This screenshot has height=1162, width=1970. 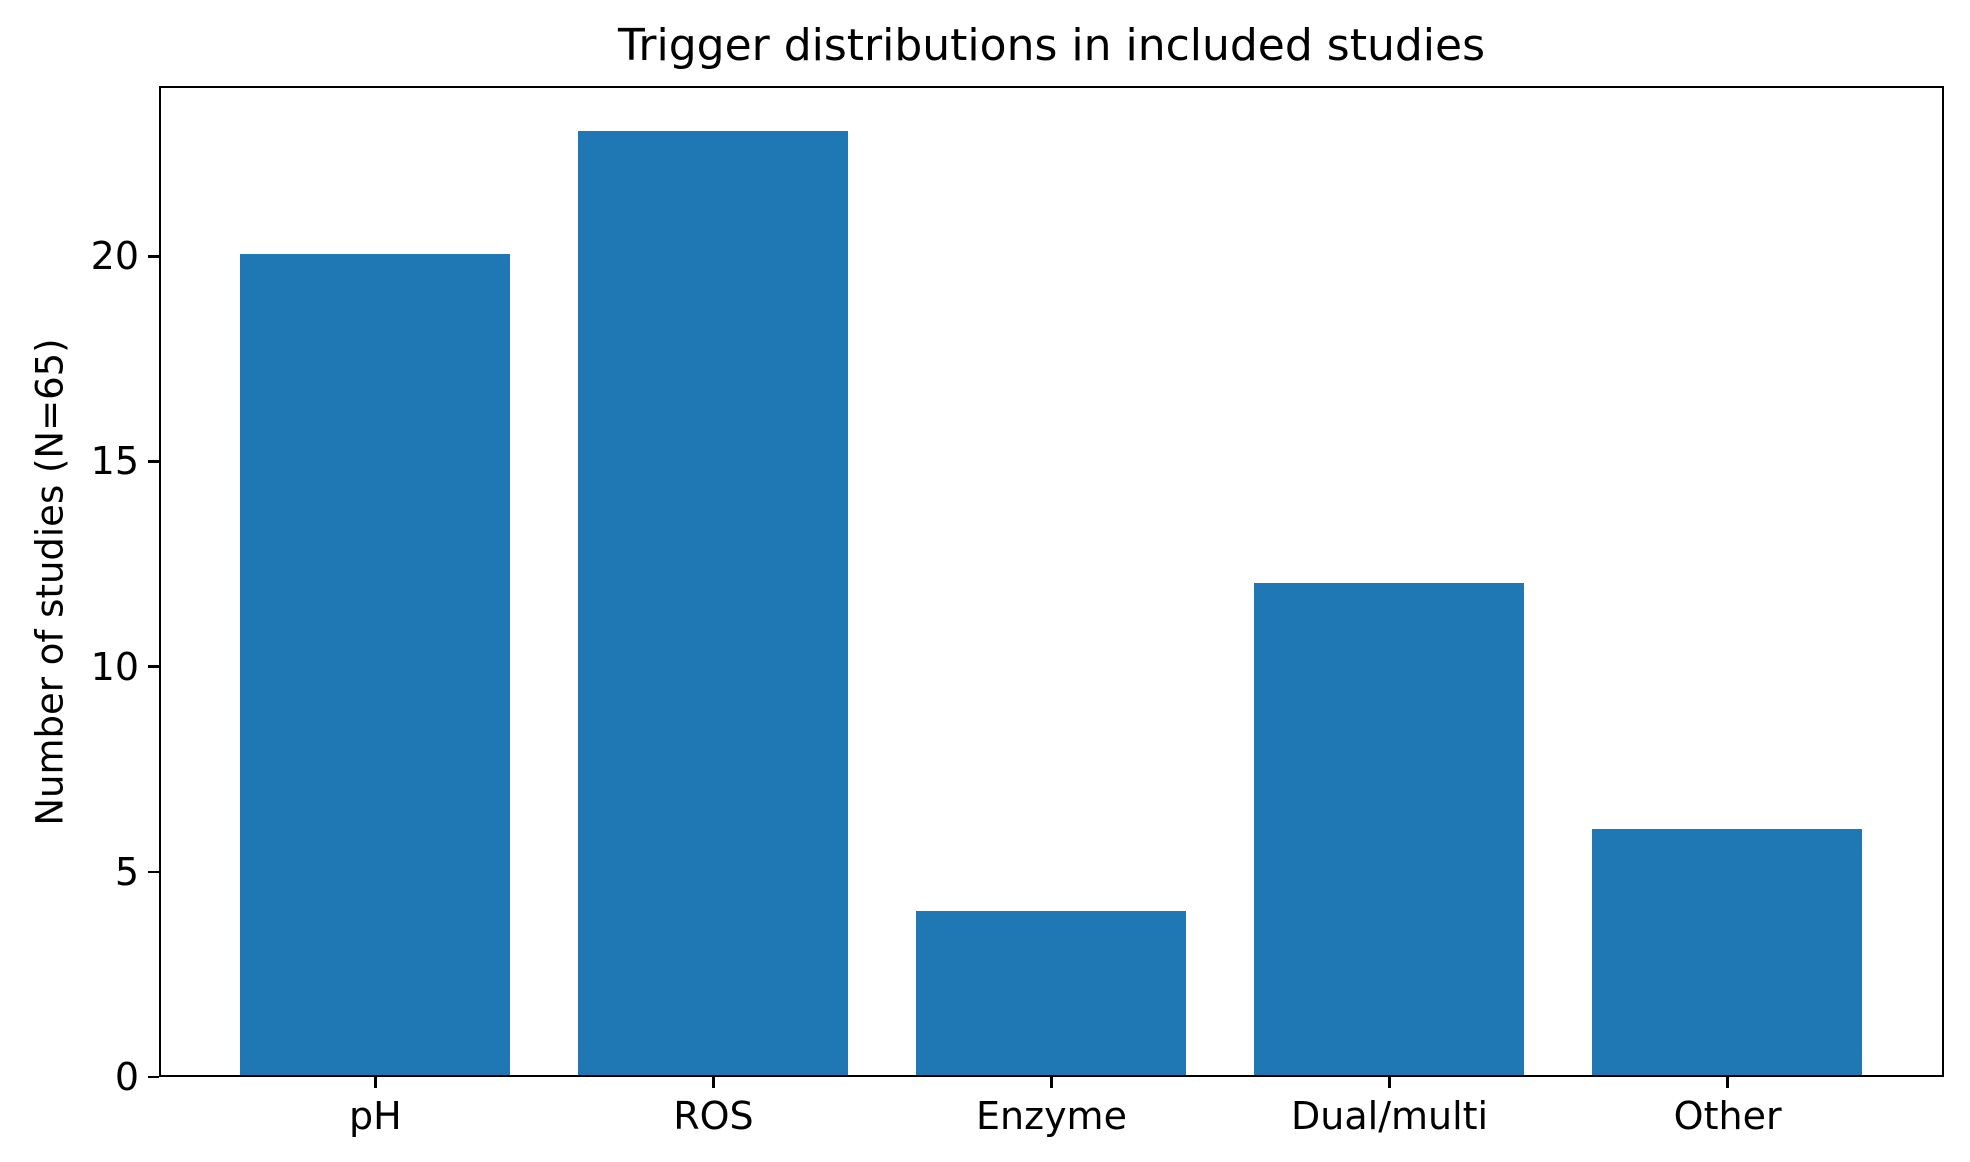 What do you see at coordinates (126, 871) in the screenshot?
I see `y-tick-label-5: 5` at bounding box center [126, 871].